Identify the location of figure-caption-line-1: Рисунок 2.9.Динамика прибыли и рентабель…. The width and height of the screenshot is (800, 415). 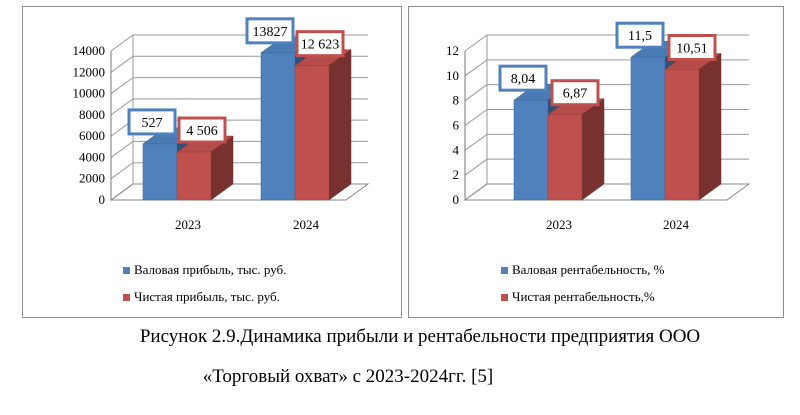
(420, 336).